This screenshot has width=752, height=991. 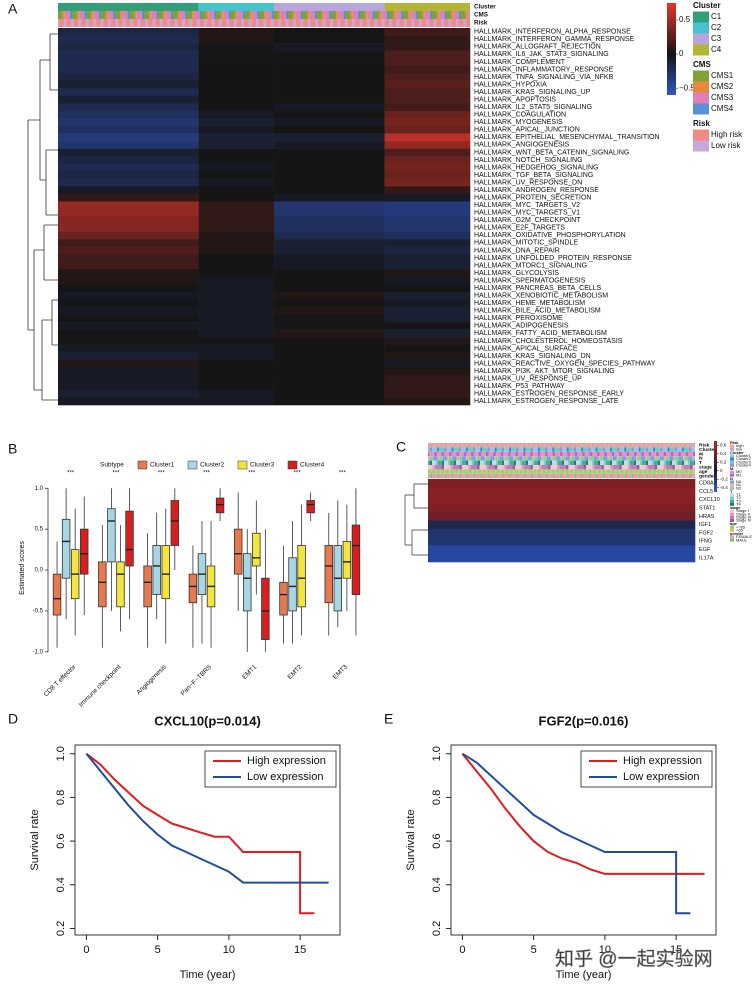 I want to click on y-tick-label: 0.6, so click(x=437, y=840).